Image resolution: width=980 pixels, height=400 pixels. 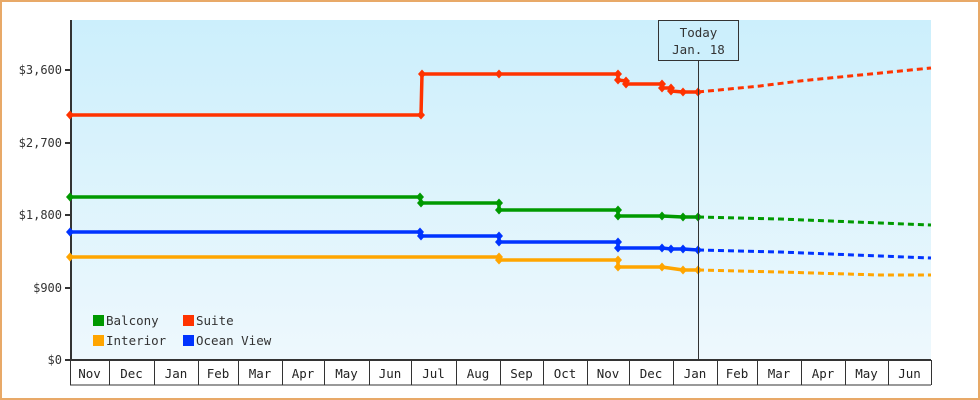 I want to click on legend-item-suite: Suite, so click(x=208, y=320).